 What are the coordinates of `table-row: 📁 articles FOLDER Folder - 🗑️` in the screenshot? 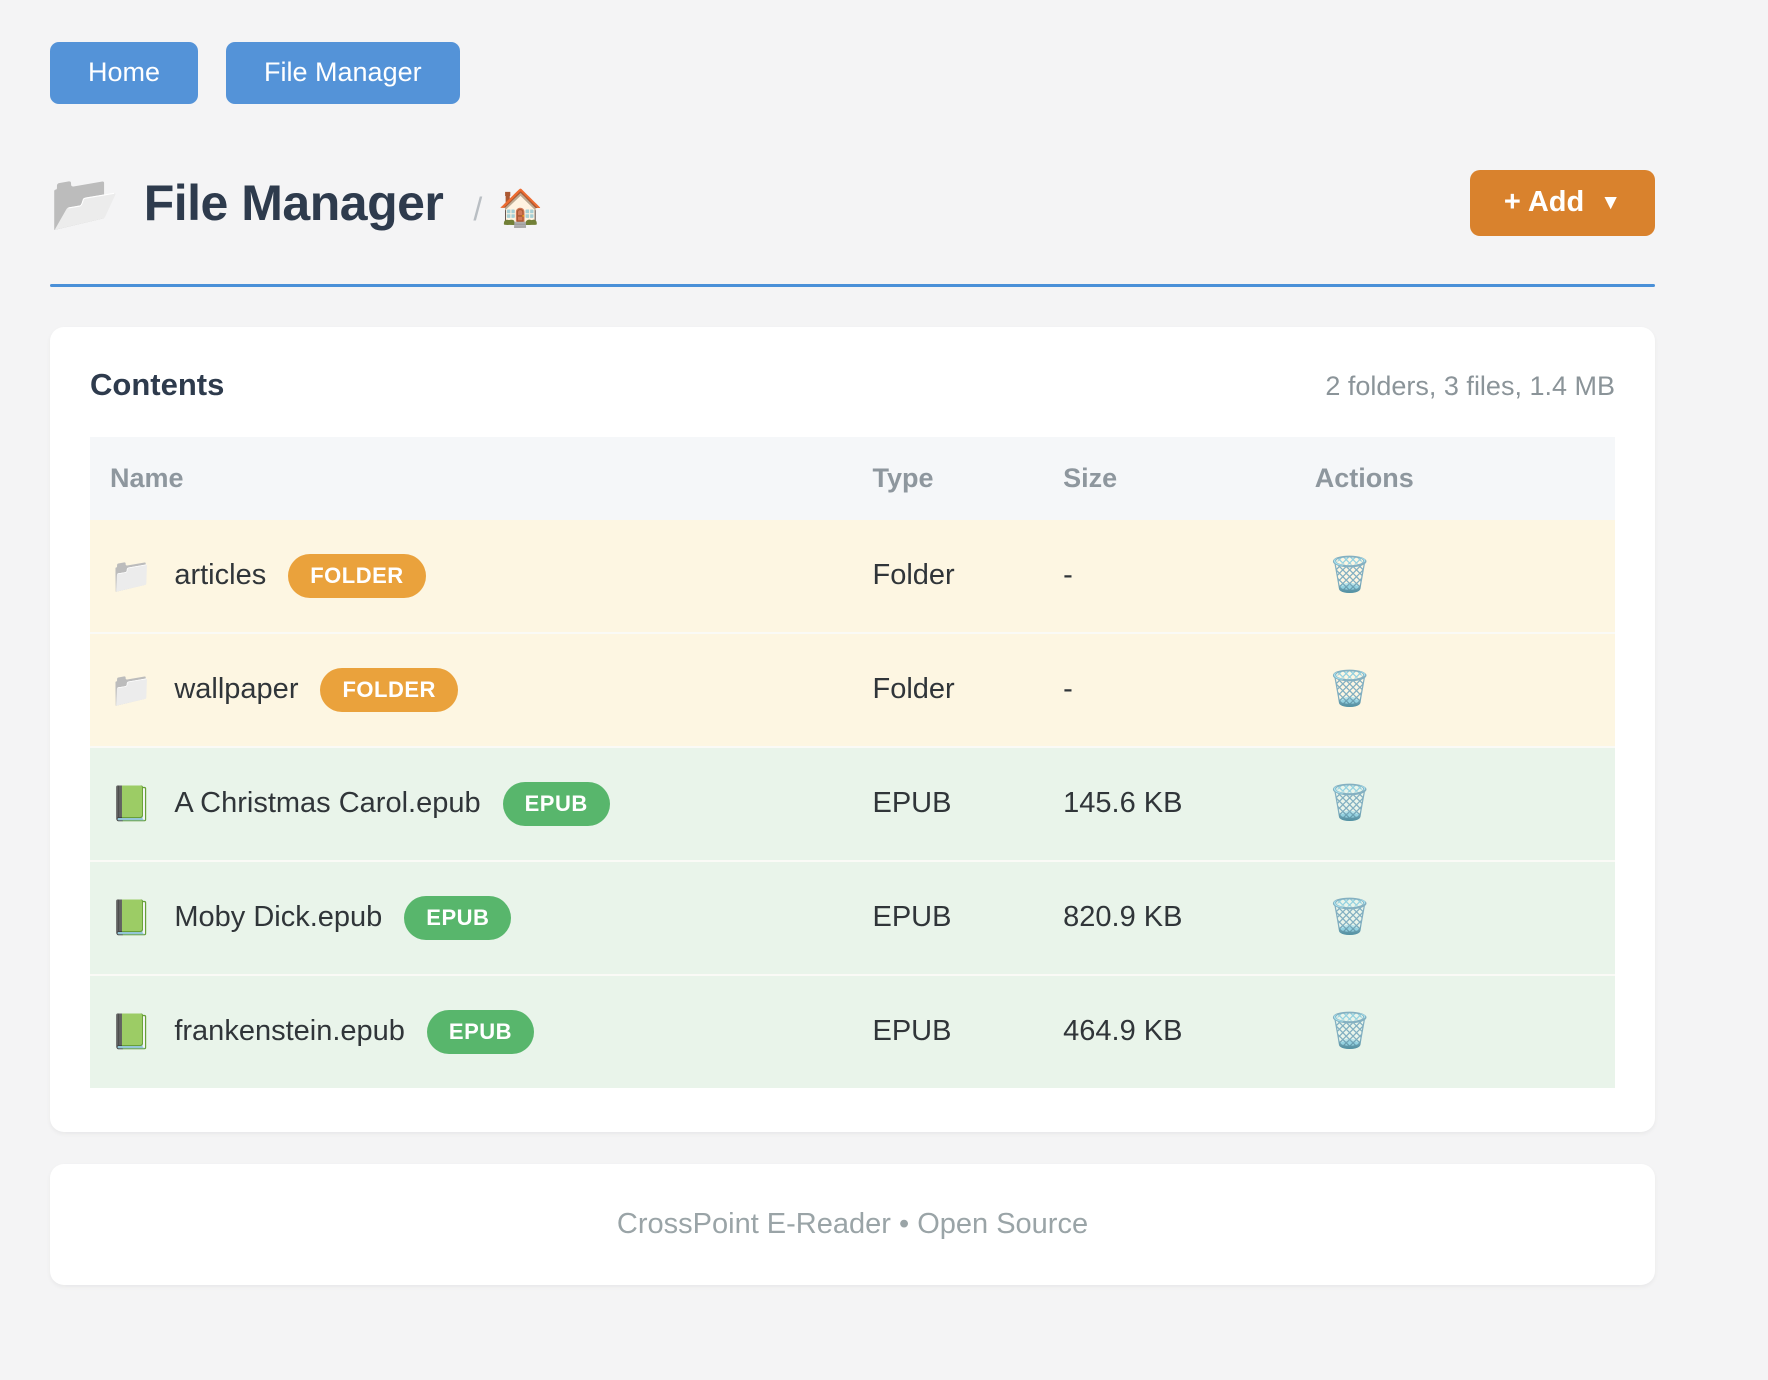 It's located at (852, 576).